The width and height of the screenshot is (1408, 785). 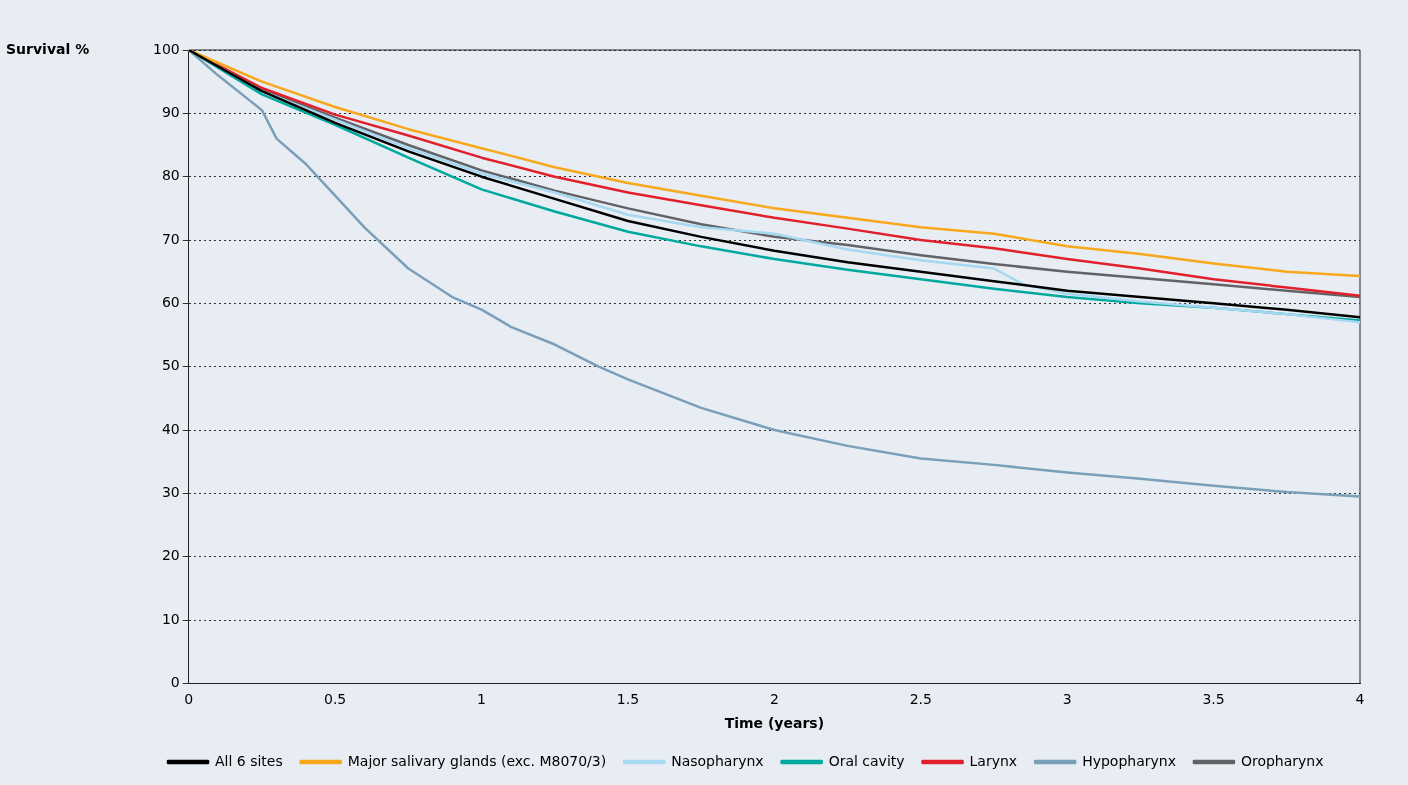 I want to click on y-tick-label: 10, so click(x=170, y=618).